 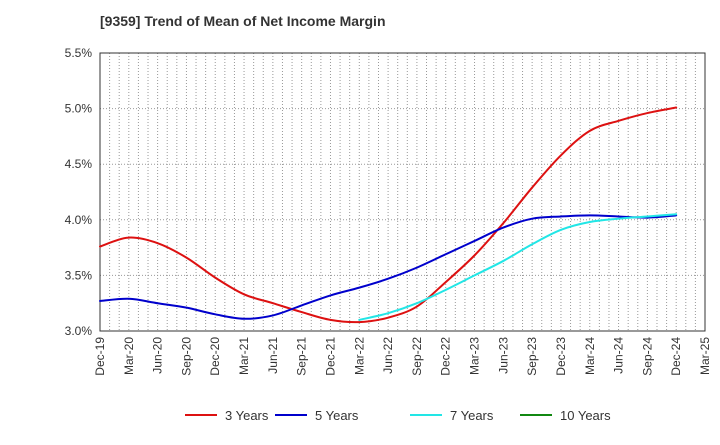 What do you see at coordinates (100, 356) in the screenshot?
I see `x-tick-label: Dec-19` at bounding box center [100, 356].